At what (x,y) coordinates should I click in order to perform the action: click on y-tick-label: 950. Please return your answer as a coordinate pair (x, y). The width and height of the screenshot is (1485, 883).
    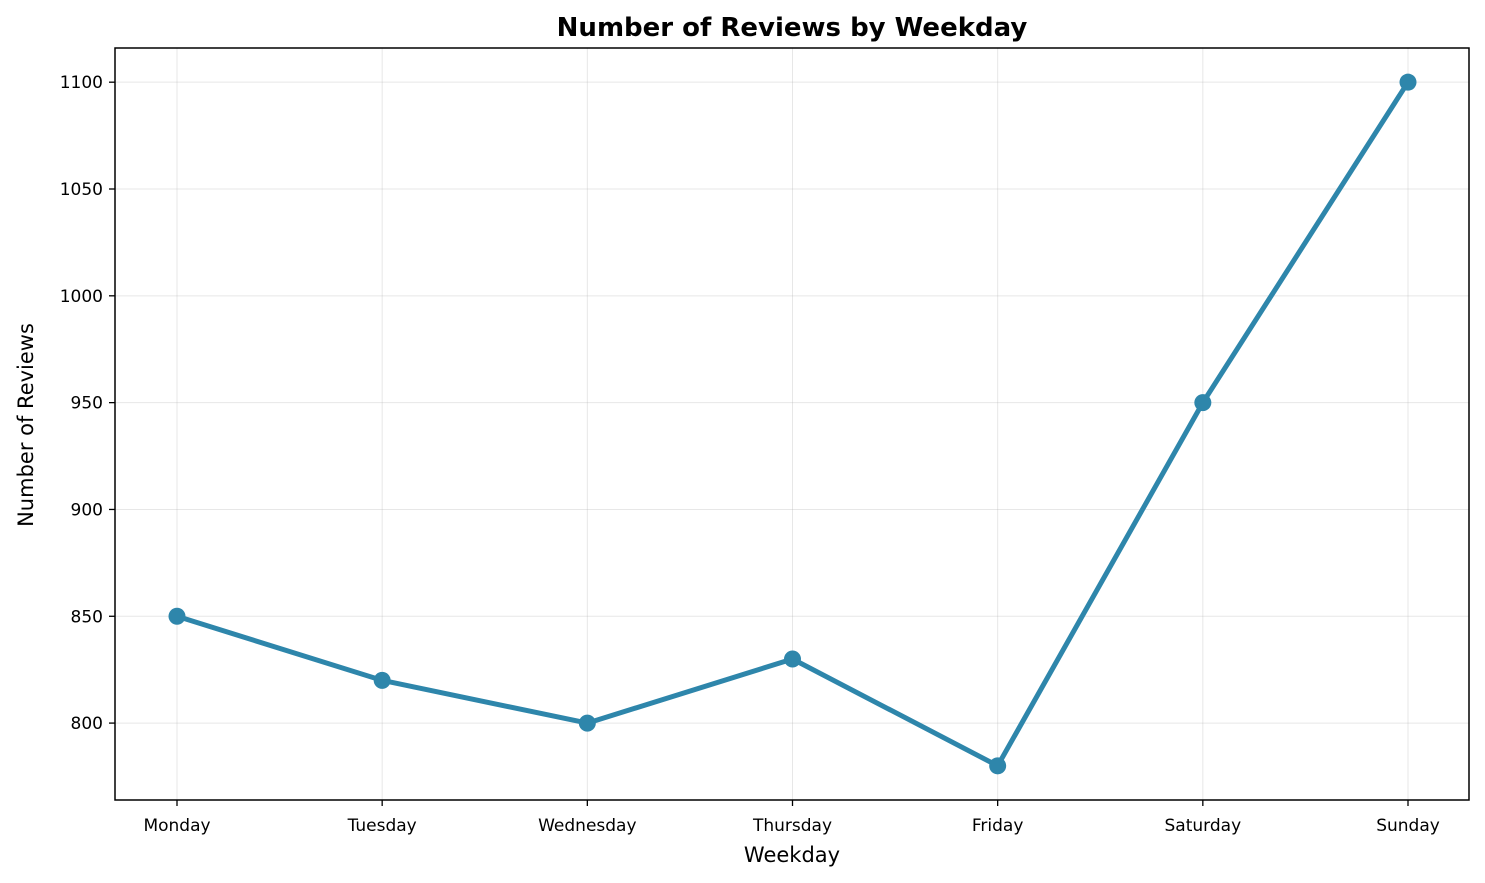
    Looking at the image, I should click on (87, 404).